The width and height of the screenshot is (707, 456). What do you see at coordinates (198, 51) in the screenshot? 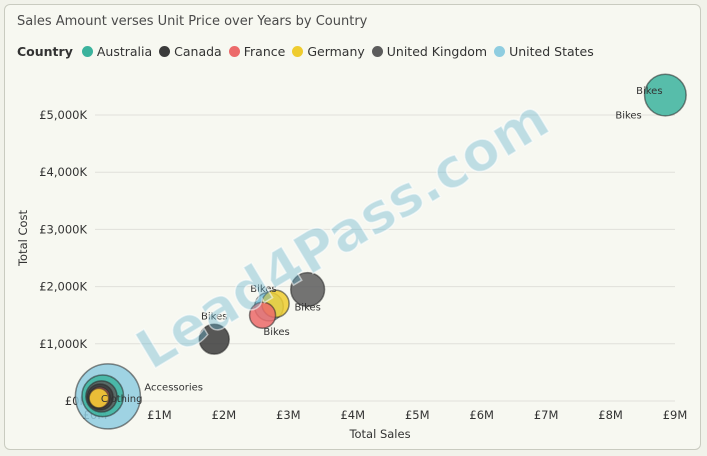
I see `legend-label: Canada` at bounding box center [198, 51].